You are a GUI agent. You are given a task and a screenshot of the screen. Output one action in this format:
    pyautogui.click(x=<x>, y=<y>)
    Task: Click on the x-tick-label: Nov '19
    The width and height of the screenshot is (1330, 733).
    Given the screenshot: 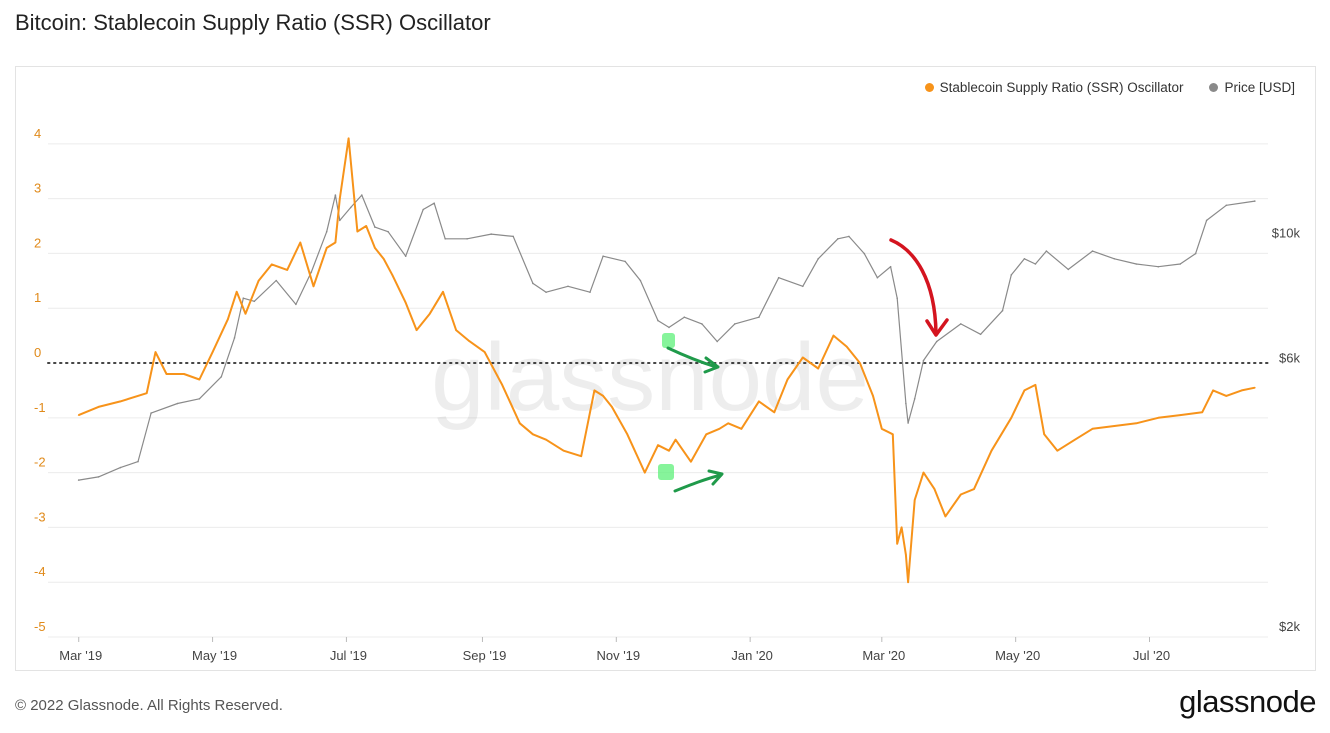 What is the action you would take?
    pyautogui.click(x=618, y=655)
    